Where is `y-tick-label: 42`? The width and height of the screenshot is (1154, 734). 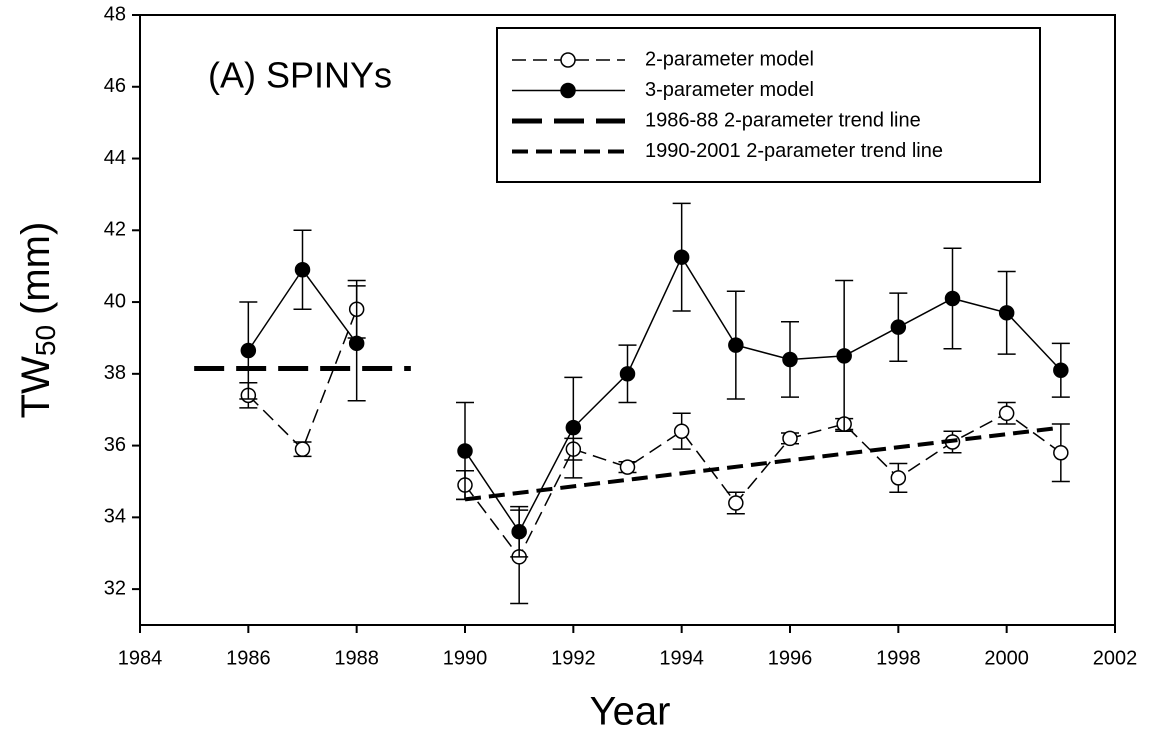
y-tick-label: 42 is located at coordinates (115, 230).